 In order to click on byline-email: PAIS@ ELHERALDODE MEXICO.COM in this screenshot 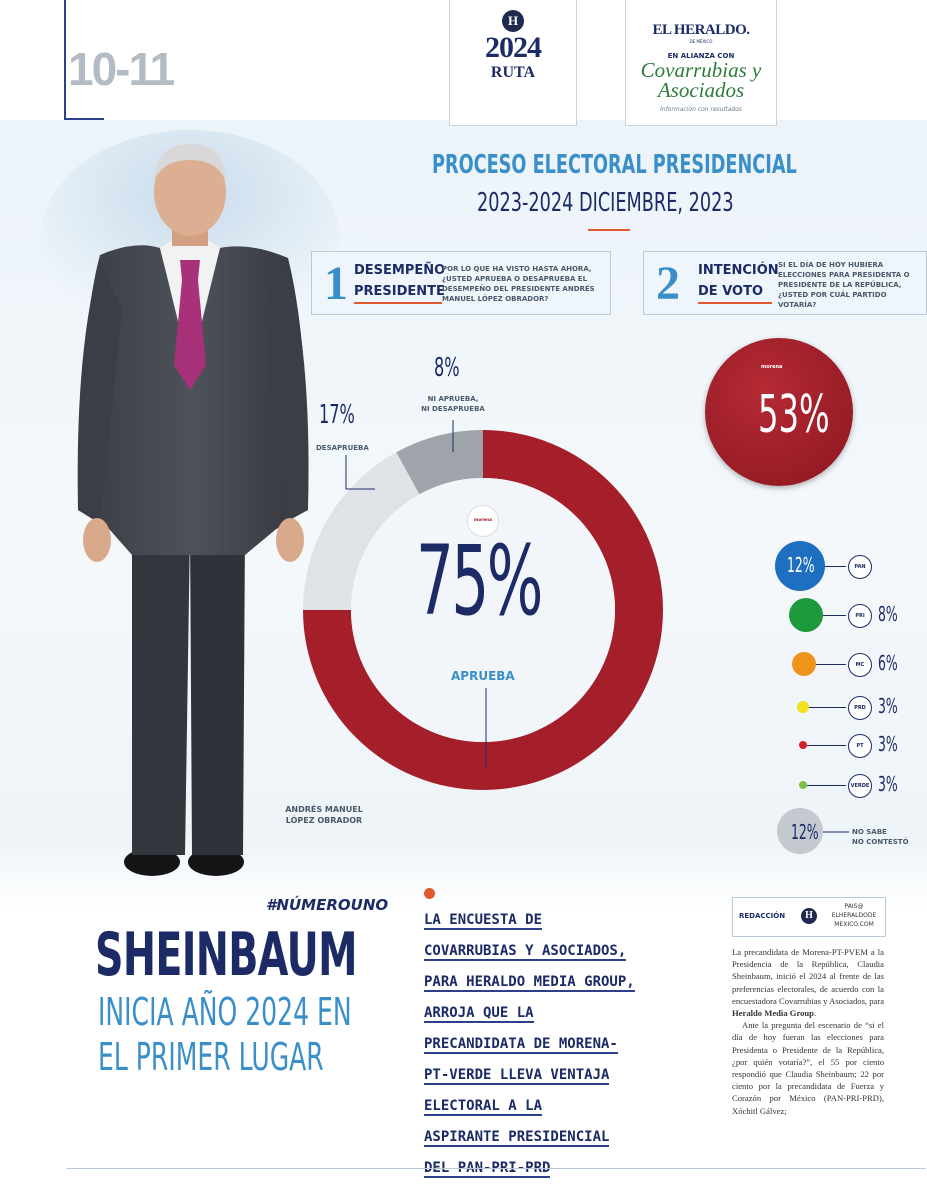, I will do `click(854, 915)`.